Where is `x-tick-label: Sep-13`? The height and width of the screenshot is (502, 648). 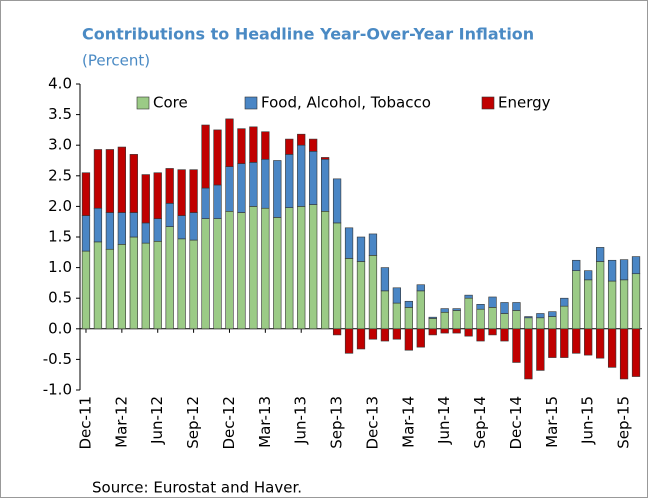 x-tick-label: Sep-13 is located at coordinates (337, 422).